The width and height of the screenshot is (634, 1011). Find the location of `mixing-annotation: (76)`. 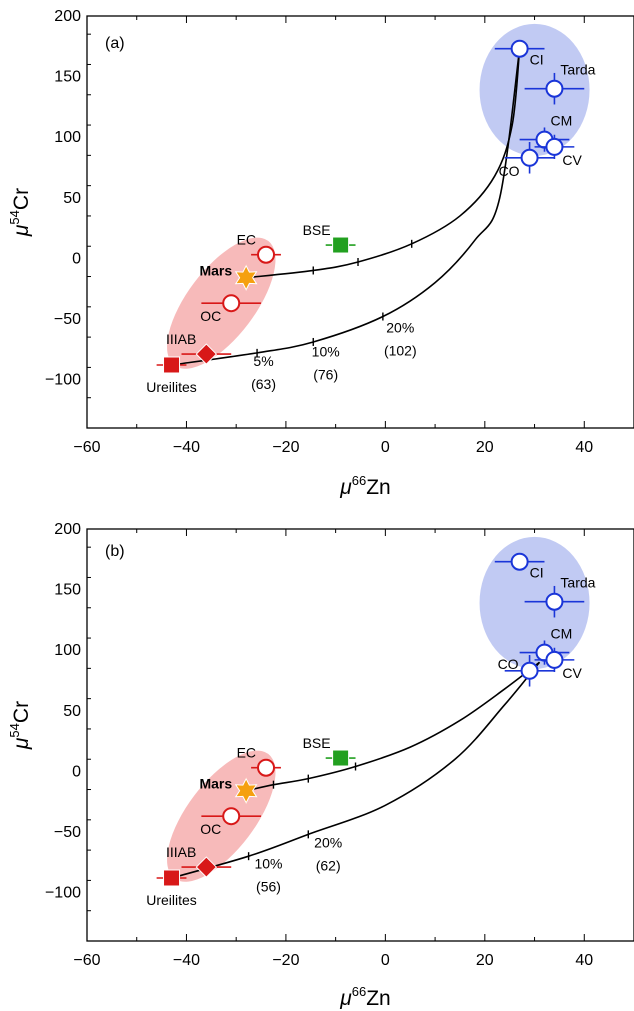

mixing-annotation: (76) is located at coordinates (325, 375).